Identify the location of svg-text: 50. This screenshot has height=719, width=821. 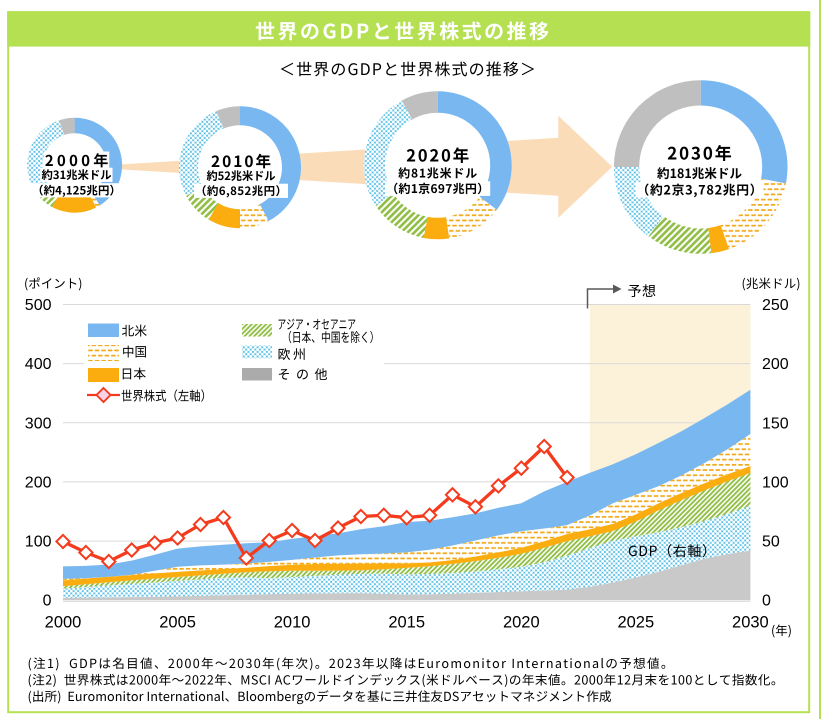
(771, 542).